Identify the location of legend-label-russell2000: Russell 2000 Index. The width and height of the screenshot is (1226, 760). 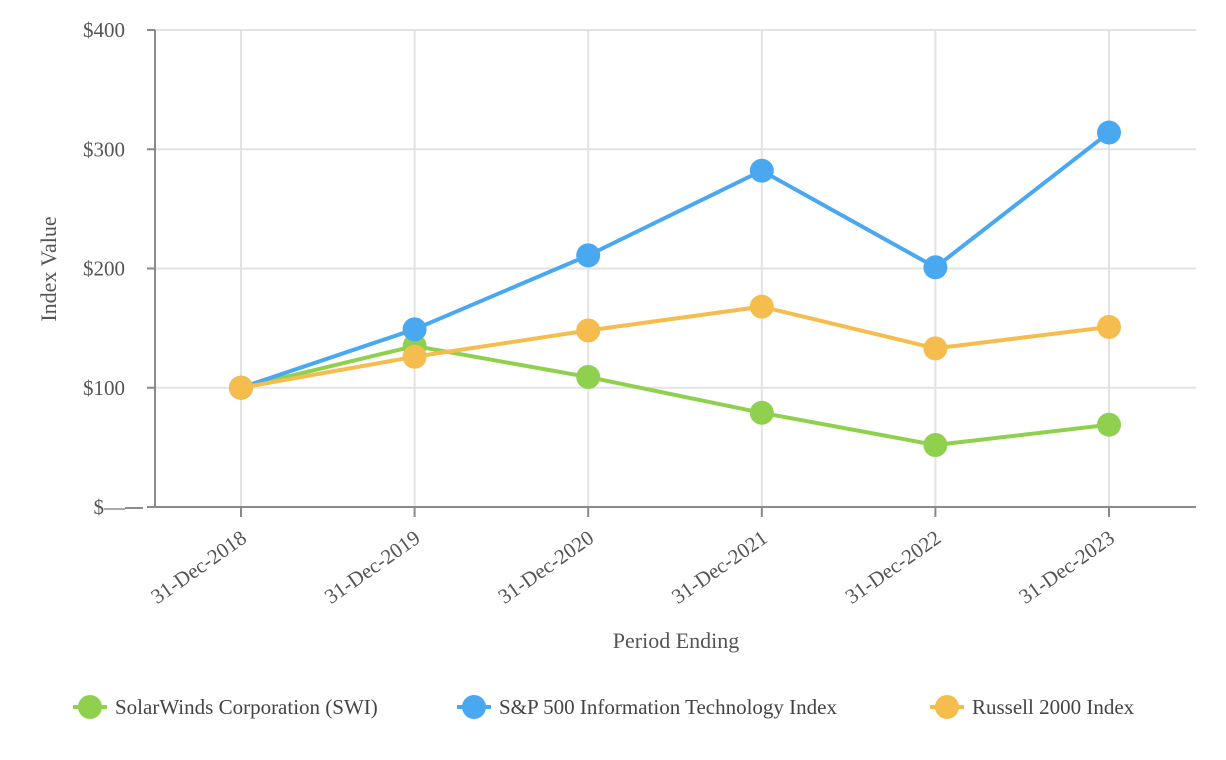
(1053, 707).